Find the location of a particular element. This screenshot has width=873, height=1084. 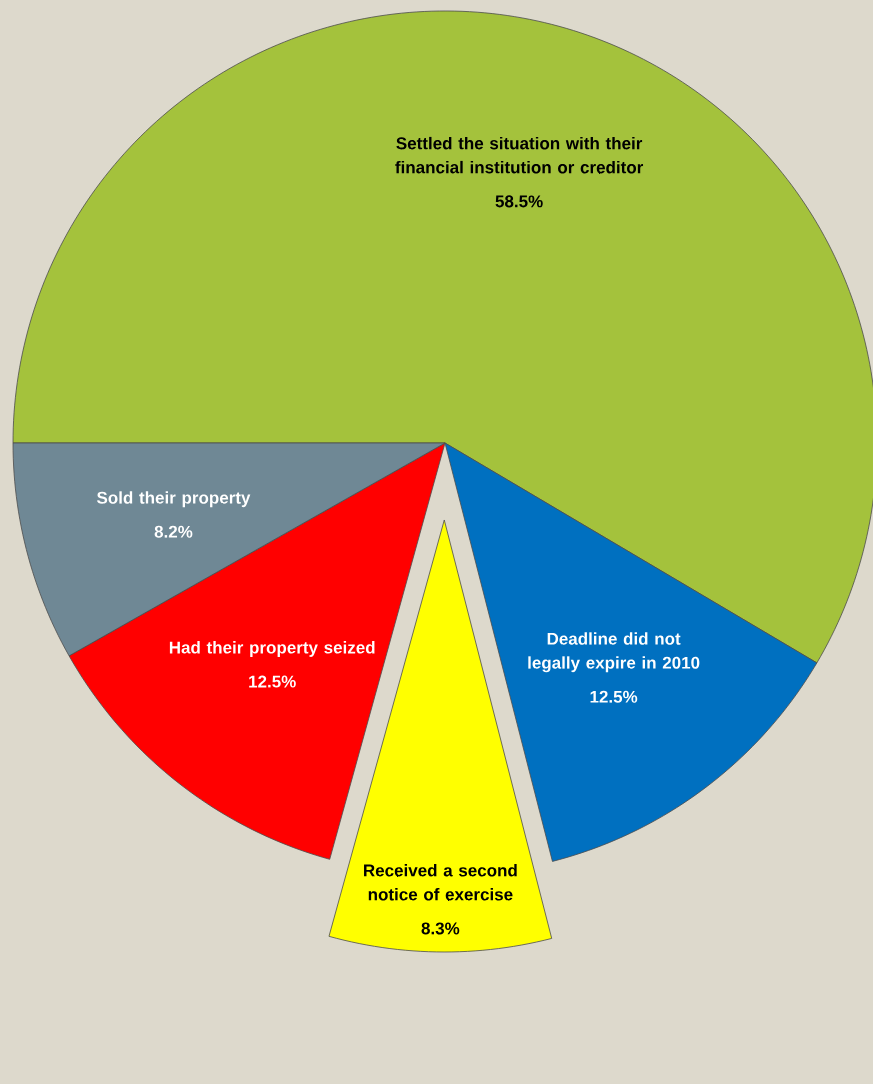

slice-label: Had their property seized is located at coordinates (272, 649).